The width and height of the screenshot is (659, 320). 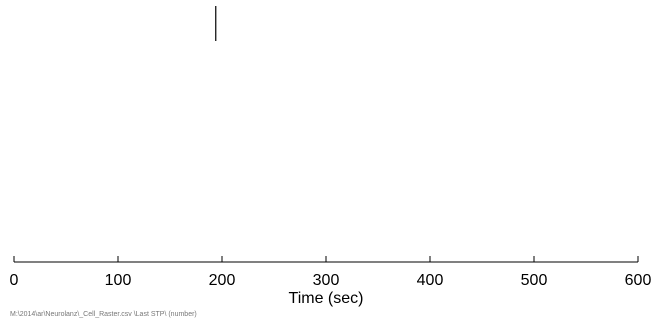 I want to click on x-tick-label-100: 100, so click(x=118, y=280).